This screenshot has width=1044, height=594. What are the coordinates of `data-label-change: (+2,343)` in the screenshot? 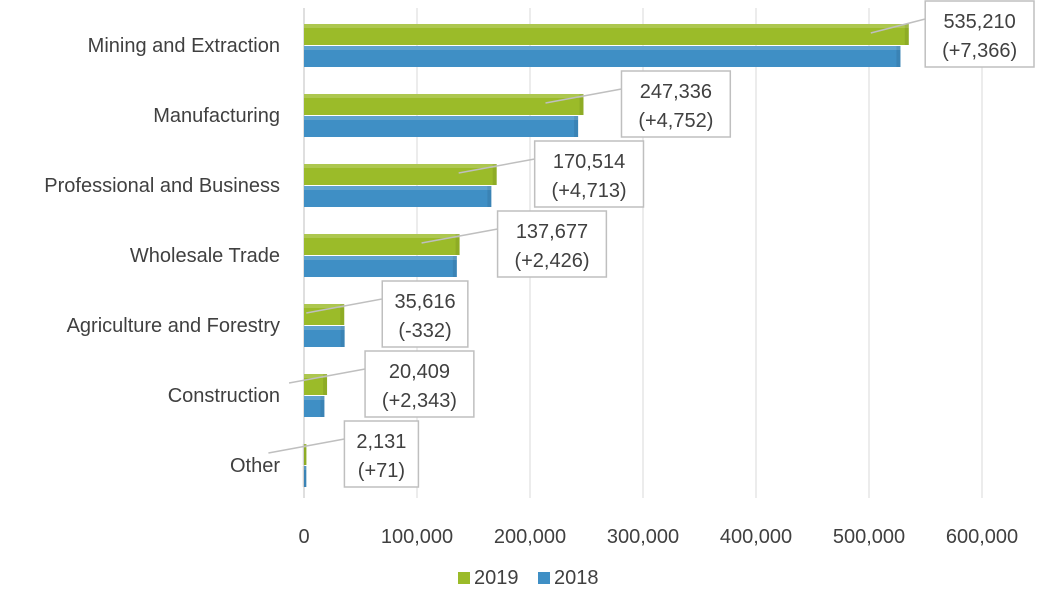 It's located at (419, 401).